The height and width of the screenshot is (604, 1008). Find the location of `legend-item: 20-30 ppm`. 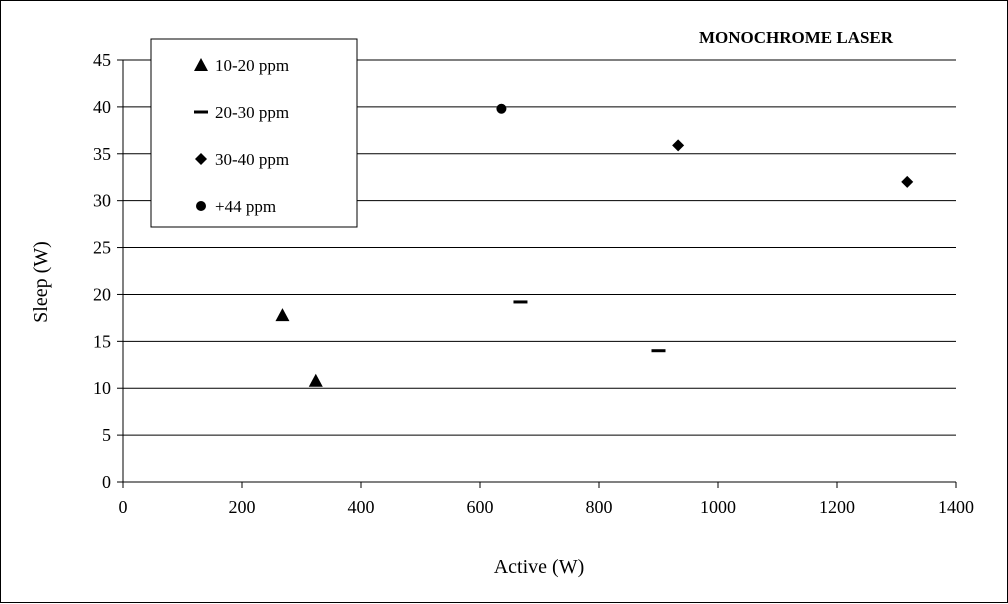

legend-item: 20-30 ppm is located at coordinates (241, 112).